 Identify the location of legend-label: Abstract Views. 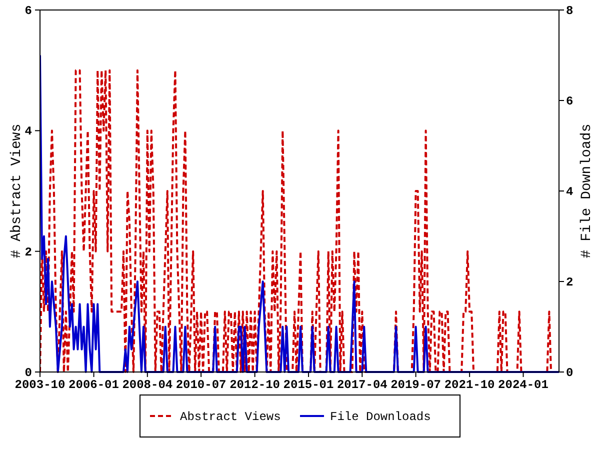
(230, 417).